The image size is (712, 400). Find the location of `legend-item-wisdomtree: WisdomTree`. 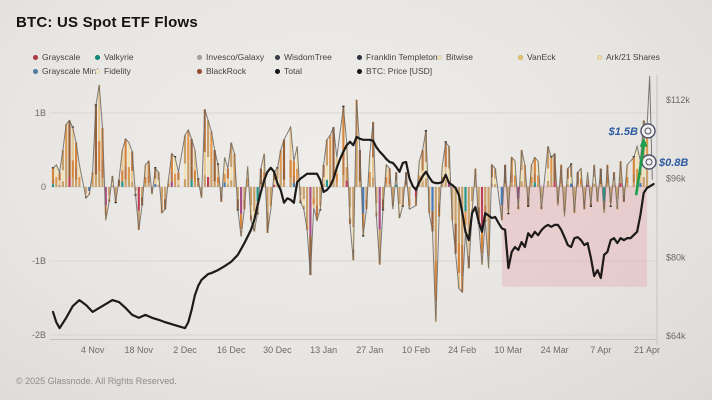

legend-item-wisdomtree: WisdomTree is located at coordinates (303, 57).